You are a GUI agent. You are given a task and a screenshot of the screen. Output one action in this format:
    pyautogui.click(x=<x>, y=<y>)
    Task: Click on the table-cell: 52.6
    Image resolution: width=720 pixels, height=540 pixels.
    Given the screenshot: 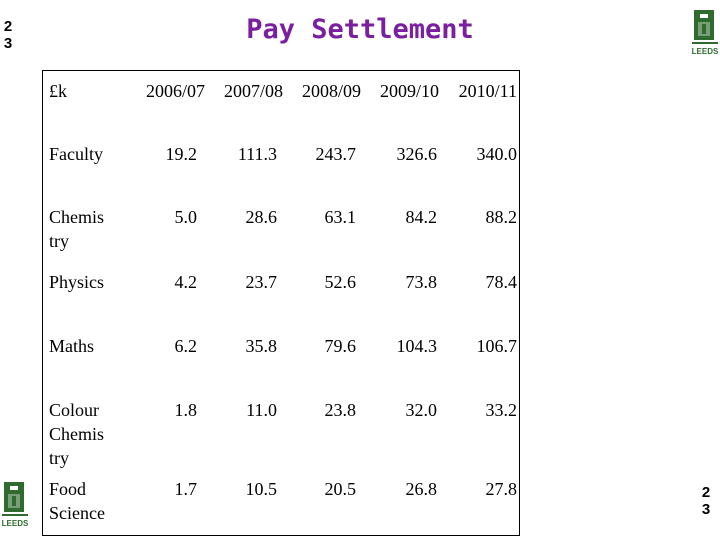 What is the action you would take?
    pyautogui.click(x=340, y=282)
    